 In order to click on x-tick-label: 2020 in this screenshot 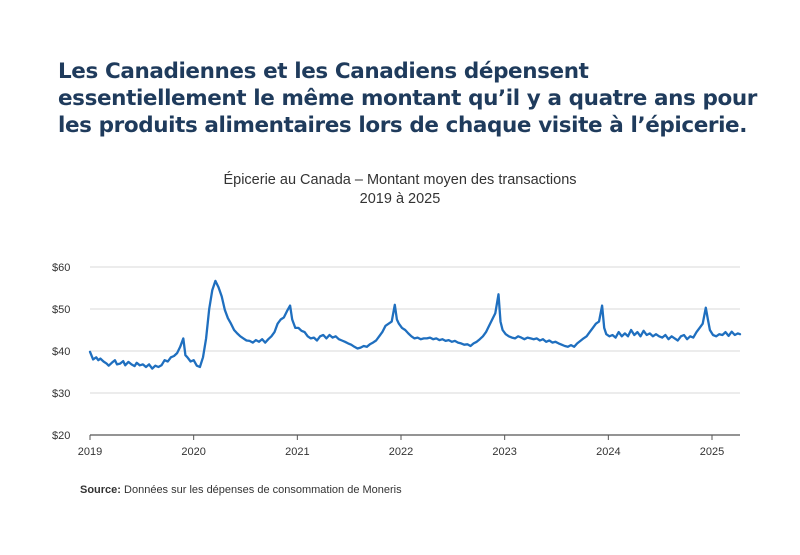, I will do `click(193, 452)`.